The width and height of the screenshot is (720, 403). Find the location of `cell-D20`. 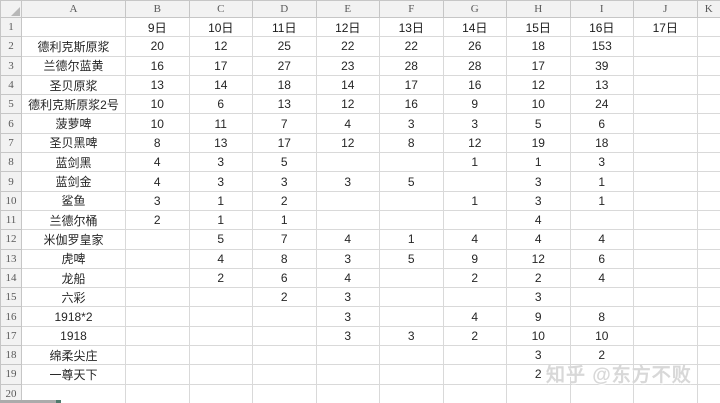

cell-D20 is located at coordinates (284, 393).